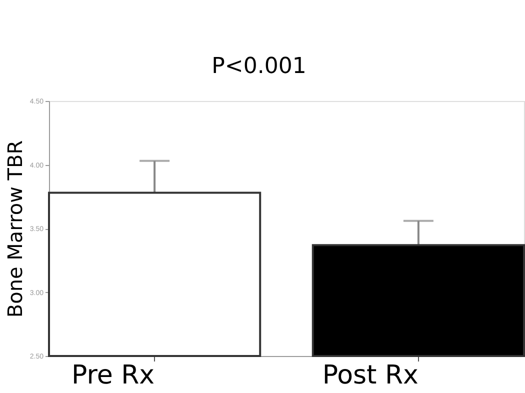 This screenshot has height=393, width=525. What do you see at coordinates (370, 375) in the screenshot?
I see `x-tick-label: Post Rx` at bounding box center [370, 375].